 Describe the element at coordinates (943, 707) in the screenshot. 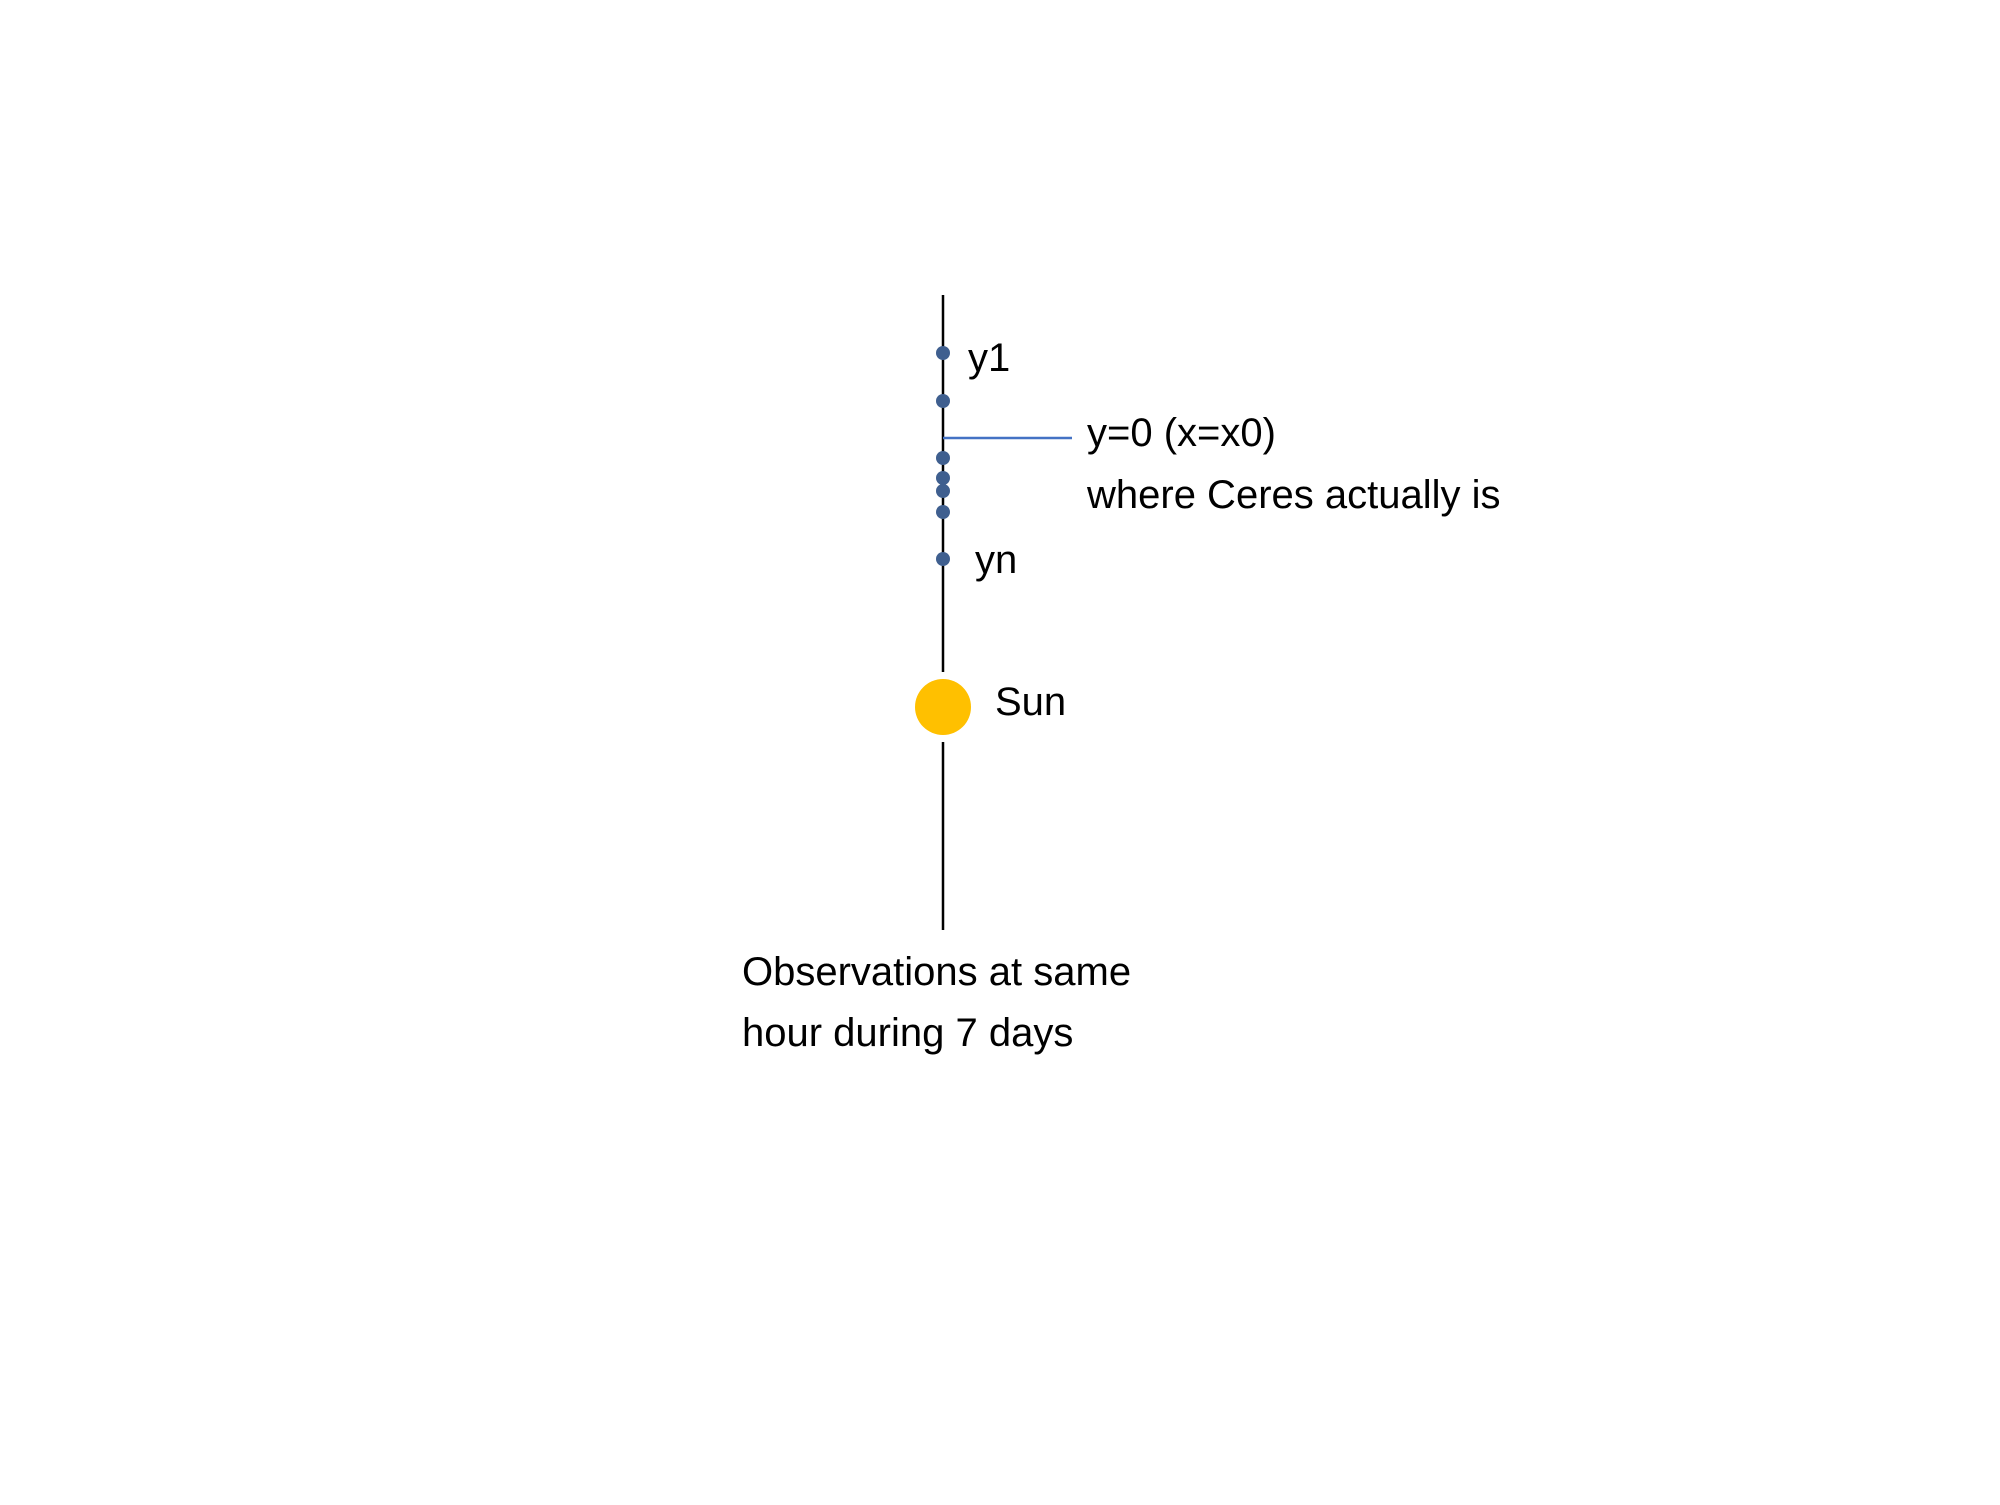

I see `sun-icon` at that location.